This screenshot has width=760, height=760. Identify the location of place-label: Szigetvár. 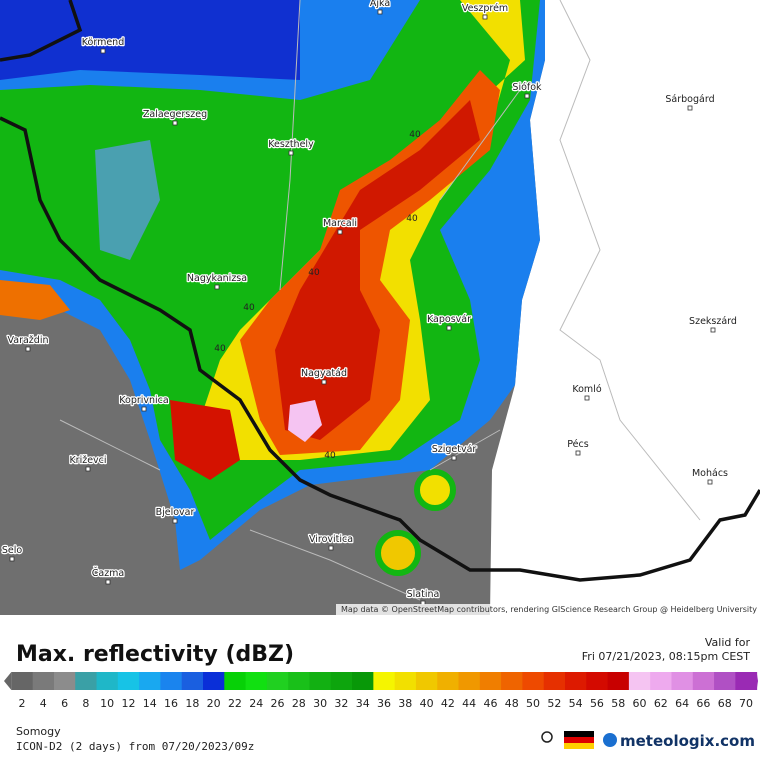
(454, 449).